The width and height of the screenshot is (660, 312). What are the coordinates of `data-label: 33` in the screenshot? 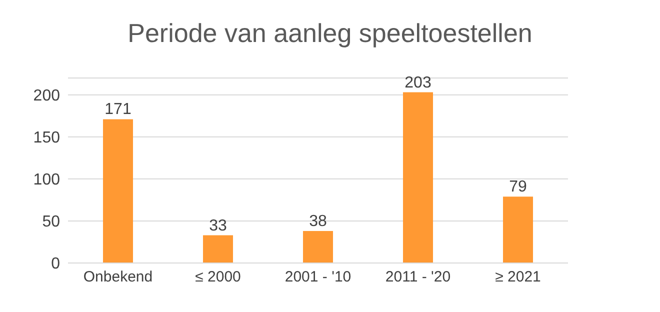 It's located at (218, 225).